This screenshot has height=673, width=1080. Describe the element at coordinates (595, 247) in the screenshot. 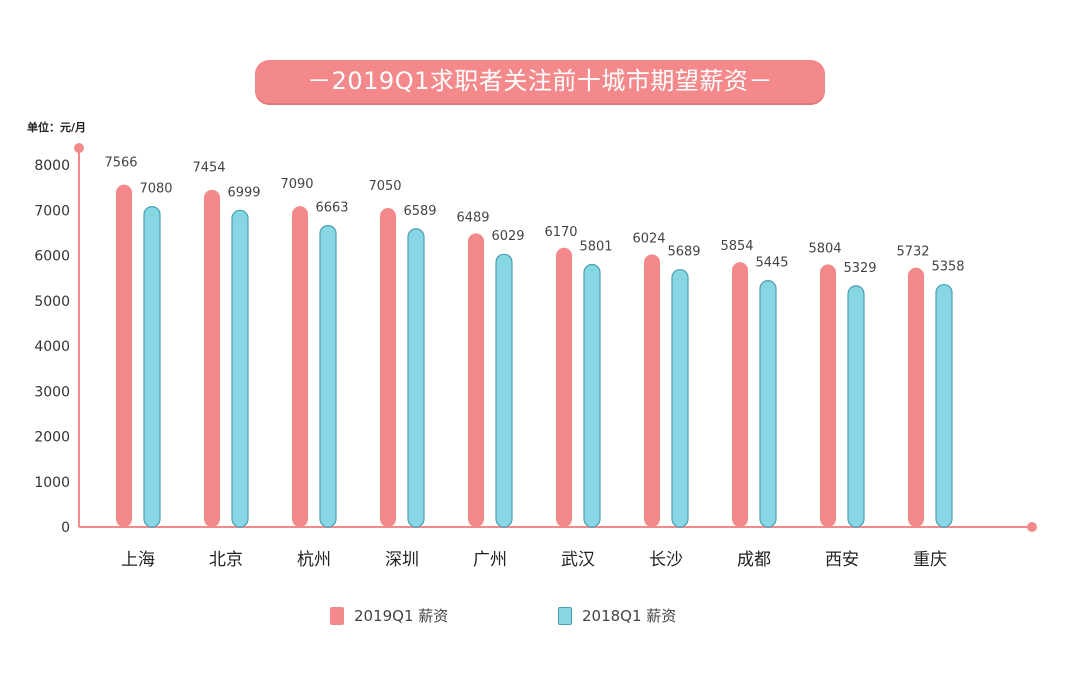

I see `data-label-2018q1: 5801` at that location.